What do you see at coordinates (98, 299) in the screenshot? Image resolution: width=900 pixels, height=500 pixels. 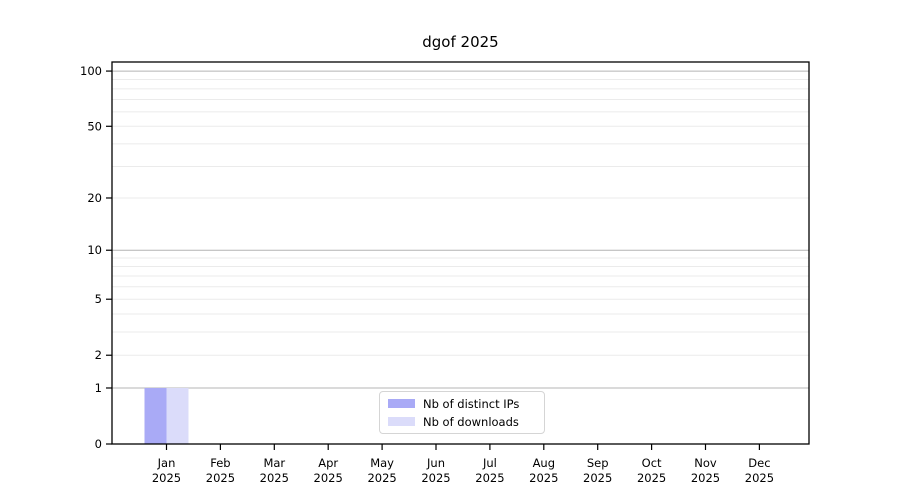 I see `y-tick-label: 5` at bounding box center [98, 299].